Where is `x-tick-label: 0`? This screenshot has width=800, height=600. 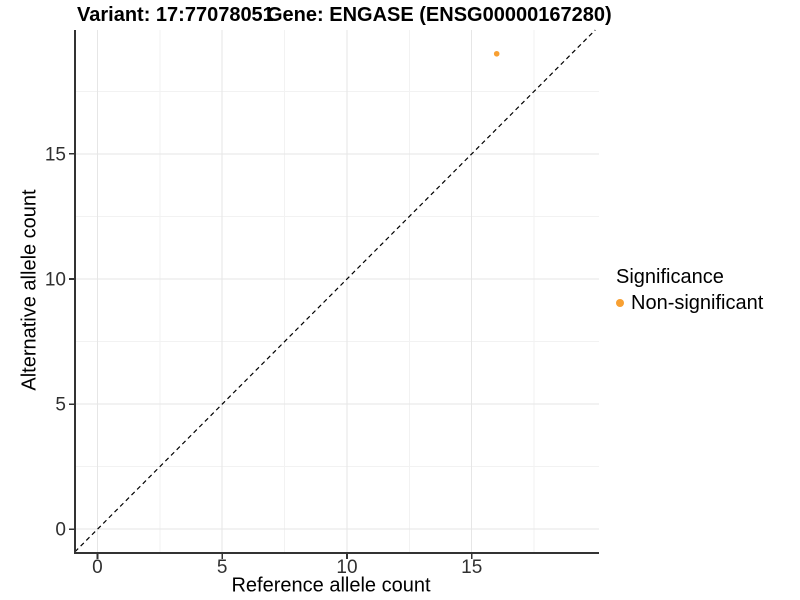
x-tick-label: 0 is located at coordinates (97, 567).